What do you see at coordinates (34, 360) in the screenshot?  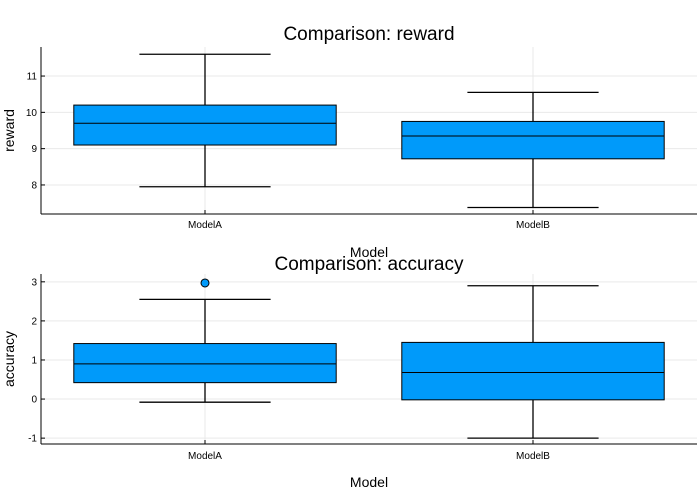 I see `y-tick-label: 1` at bounding box center [34, 360].